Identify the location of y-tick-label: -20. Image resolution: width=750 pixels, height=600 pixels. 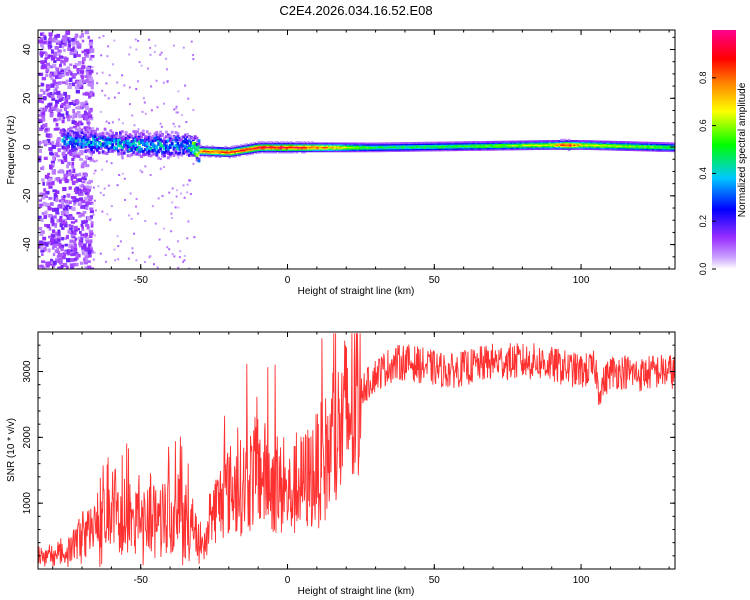
(27, 195).